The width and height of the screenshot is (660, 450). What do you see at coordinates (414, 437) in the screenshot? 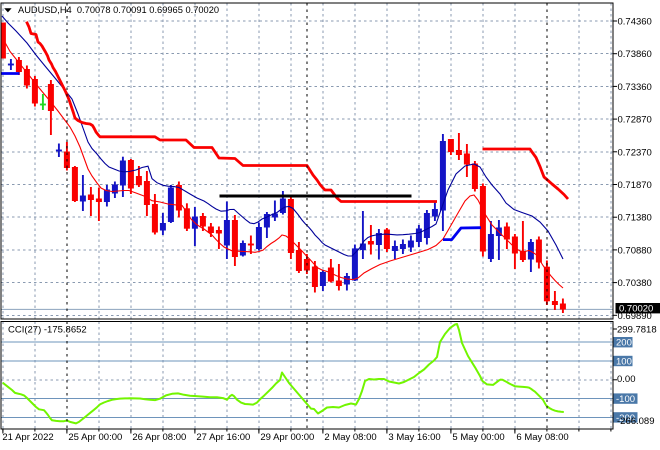
I see `svg-text: 3 May 16:00` at bounding box center [414, 437].